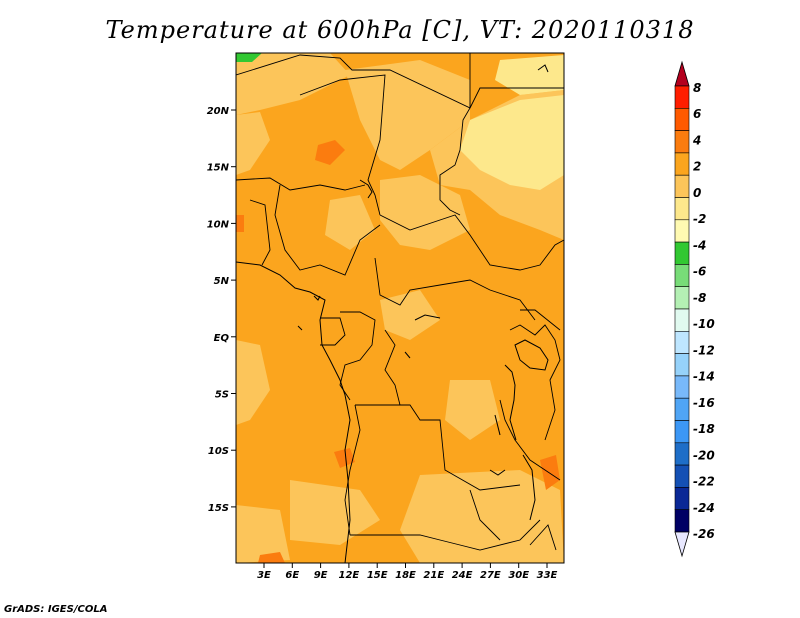  What do you see at coordinates (222, 395) in the screenshot?
I see `lat-tick-label: 5S` at bounding box center [222, 395].